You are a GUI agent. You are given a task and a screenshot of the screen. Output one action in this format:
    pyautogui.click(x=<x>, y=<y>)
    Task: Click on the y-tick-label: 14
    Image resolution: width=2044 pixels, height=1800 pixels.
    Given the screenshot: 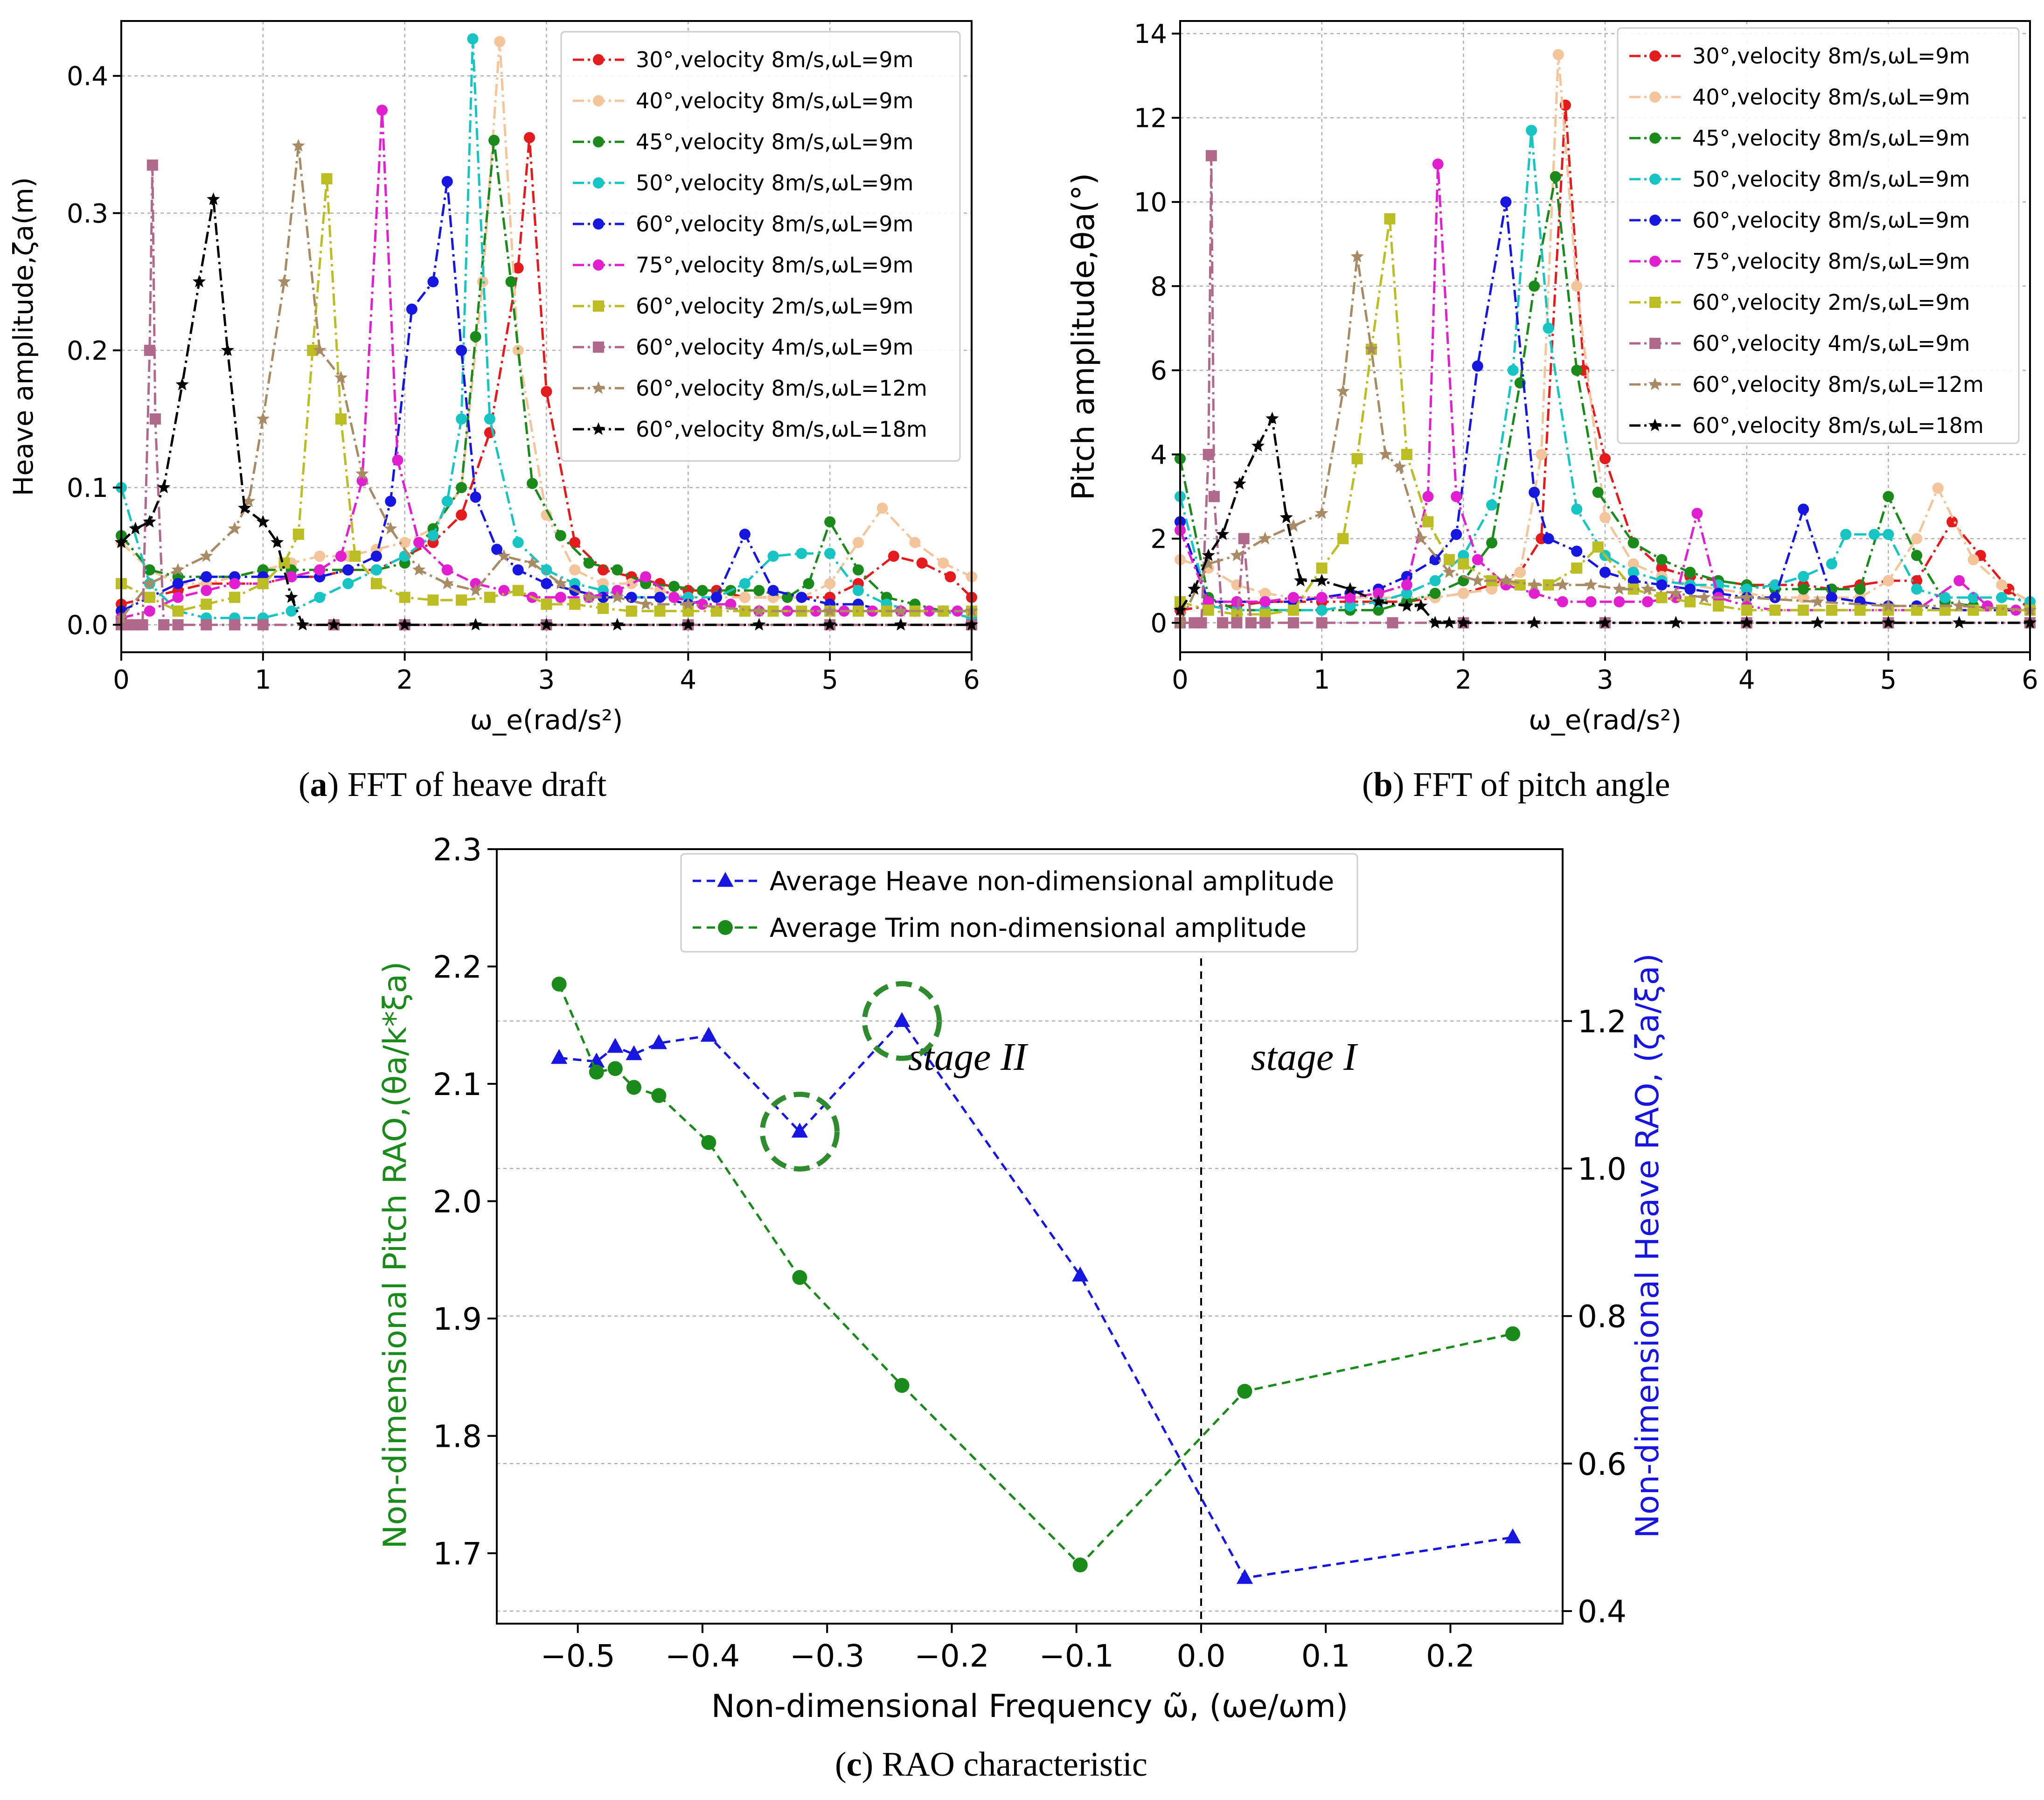 What is the action you would take?
    pyautogui.click(x=1150, y=34)
    